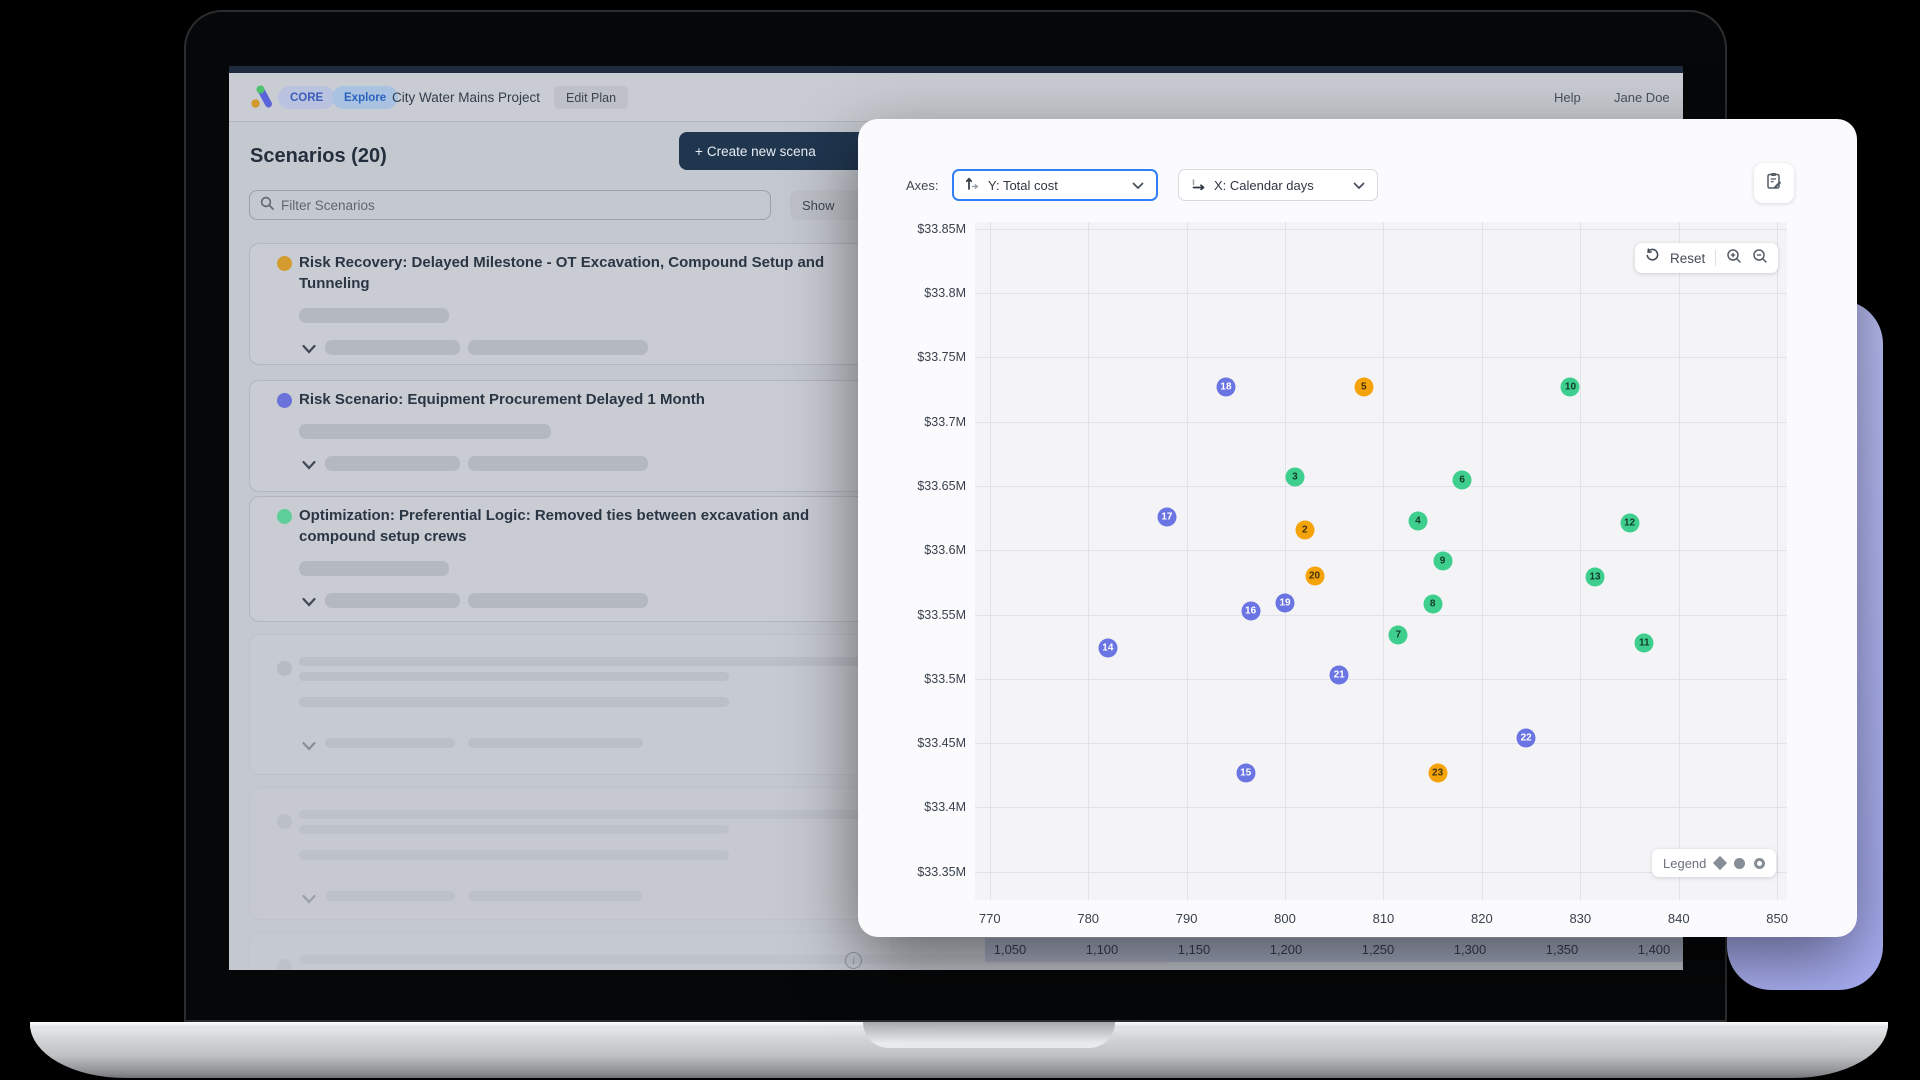  Describe the element at coordinates (941, 871) in the screenshot. I see `y-axis-tick-label: $33.35M` at that location.